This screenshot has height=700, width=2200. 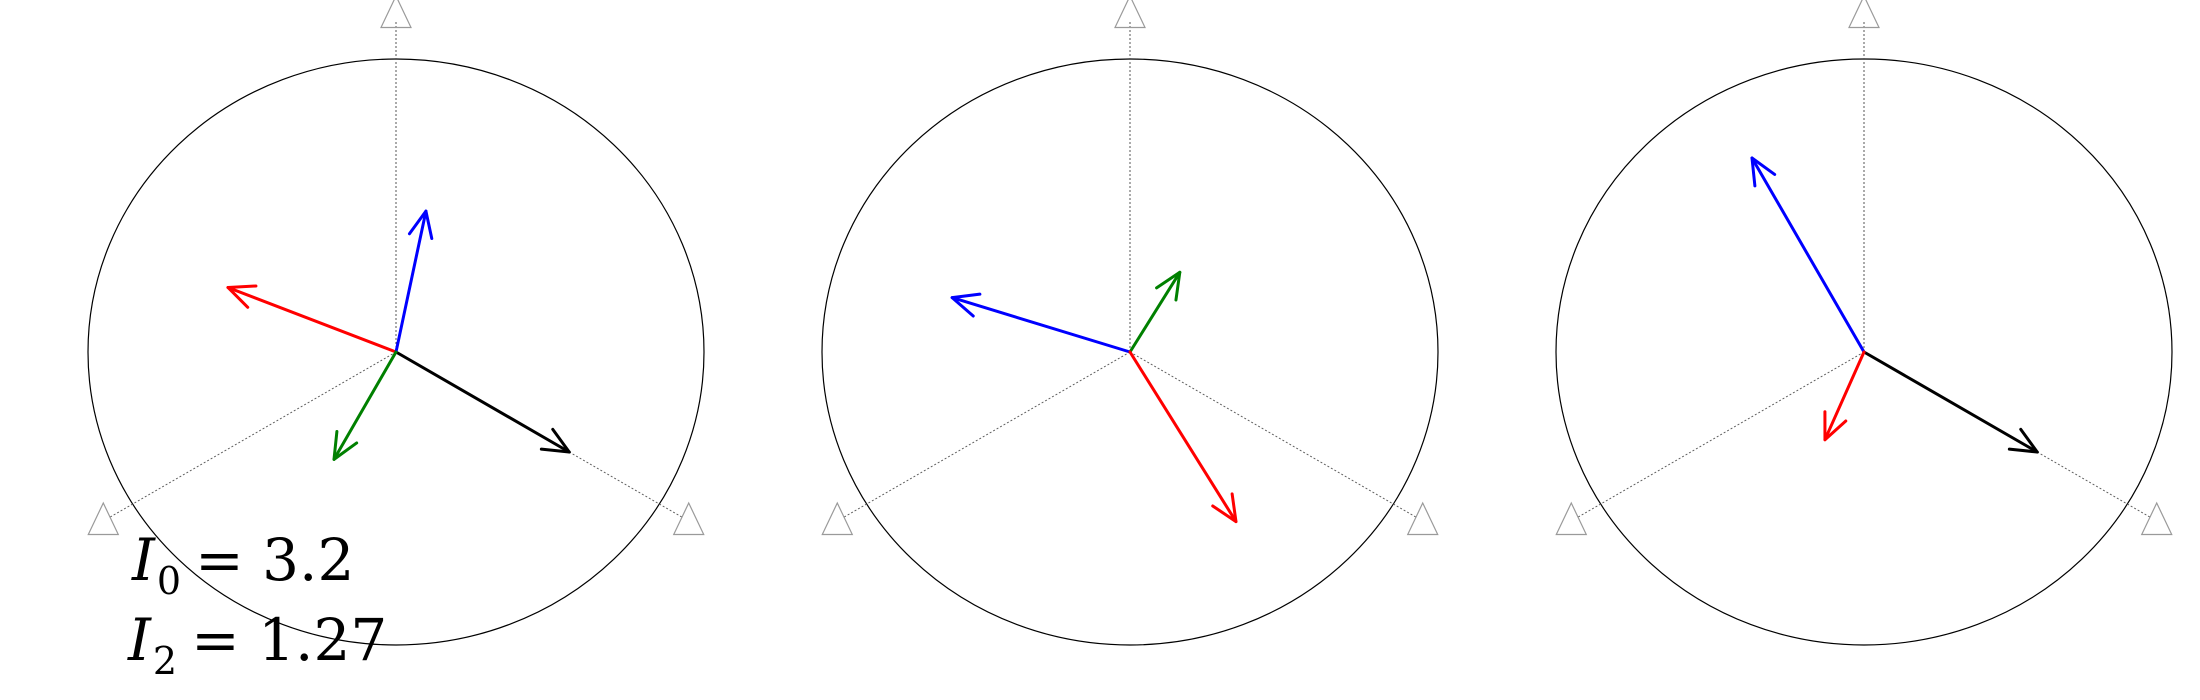 I want to click on label-i2-symbol: I, so click(x=139, y=640).